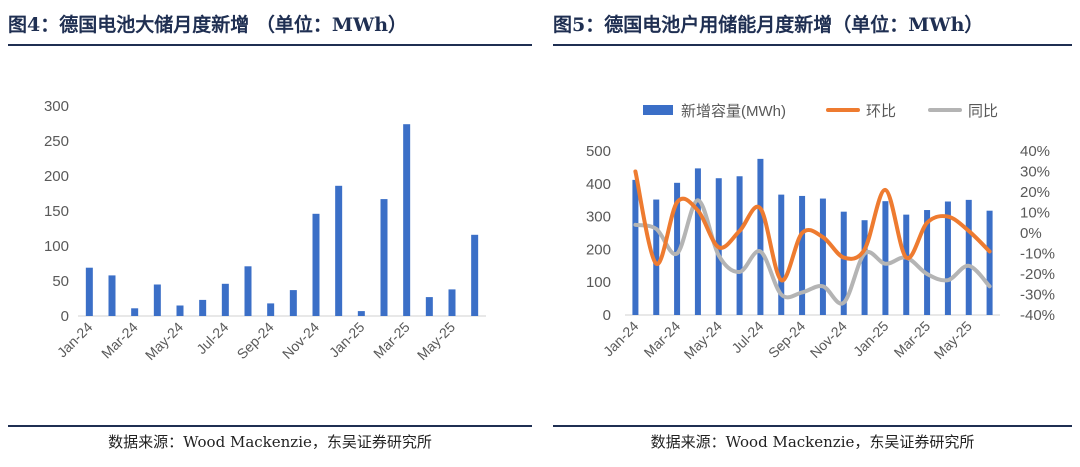 This screenshot has width=1080, height=467. Describe the element at coordinates (598, 151) in the screenshot. I see `y-tick-label: 500` at that location.